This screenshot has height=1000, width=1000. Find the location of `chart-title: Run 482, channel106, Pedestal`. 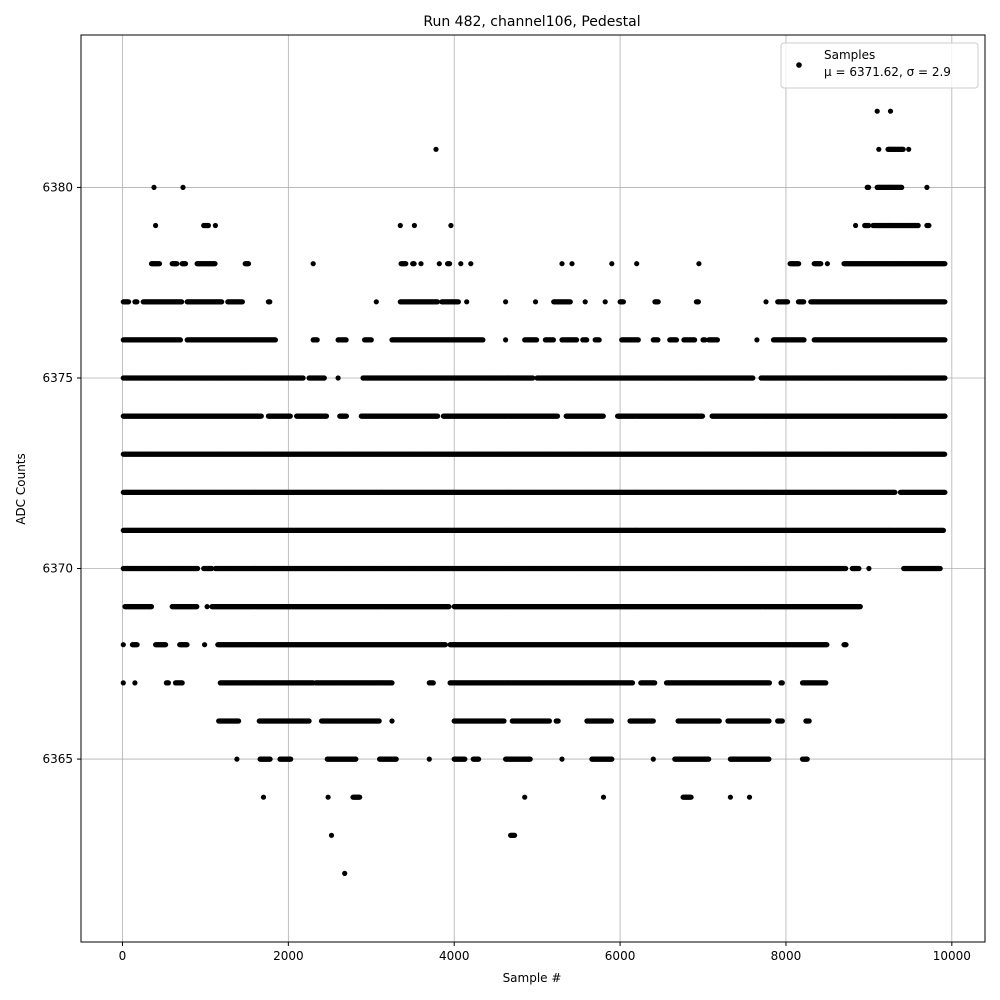

chart-title: Run 482, channel106, Pedestal is located at coordinates (531, 22).